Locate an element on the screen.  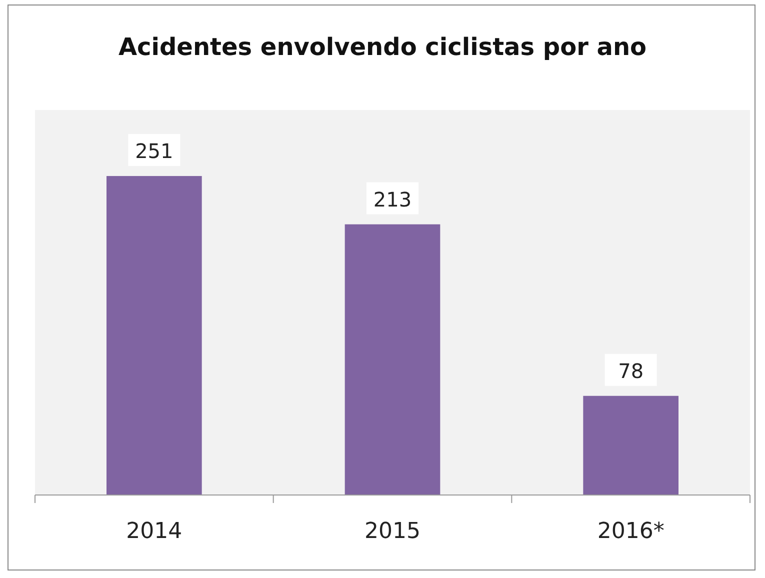
x-tick-label: 2016* is located at coordinates (630, 531).